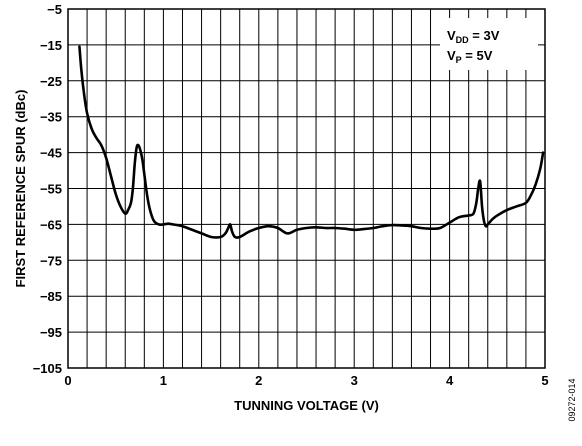 The image size is (582, 446). What do you see at coordinates (51, 81) in the screenshot?
I see `y-tick-label: −25` at bounding box center [51, 81].